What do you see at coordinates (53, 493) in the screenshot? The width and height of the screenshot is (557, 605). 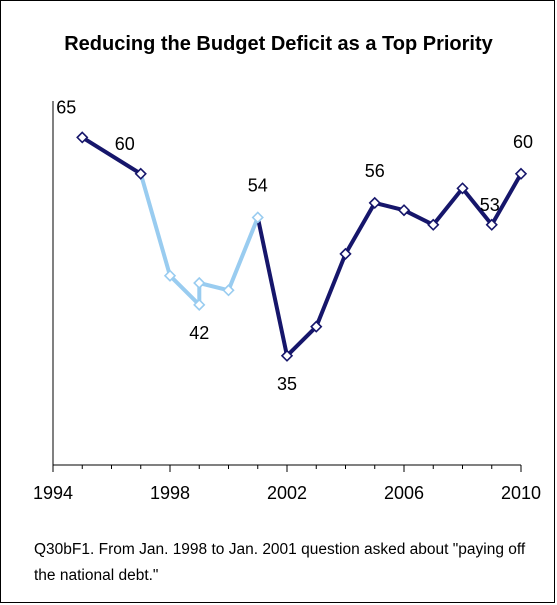 I see `x-tick-label: 1994` at bounding box center [53, 493].